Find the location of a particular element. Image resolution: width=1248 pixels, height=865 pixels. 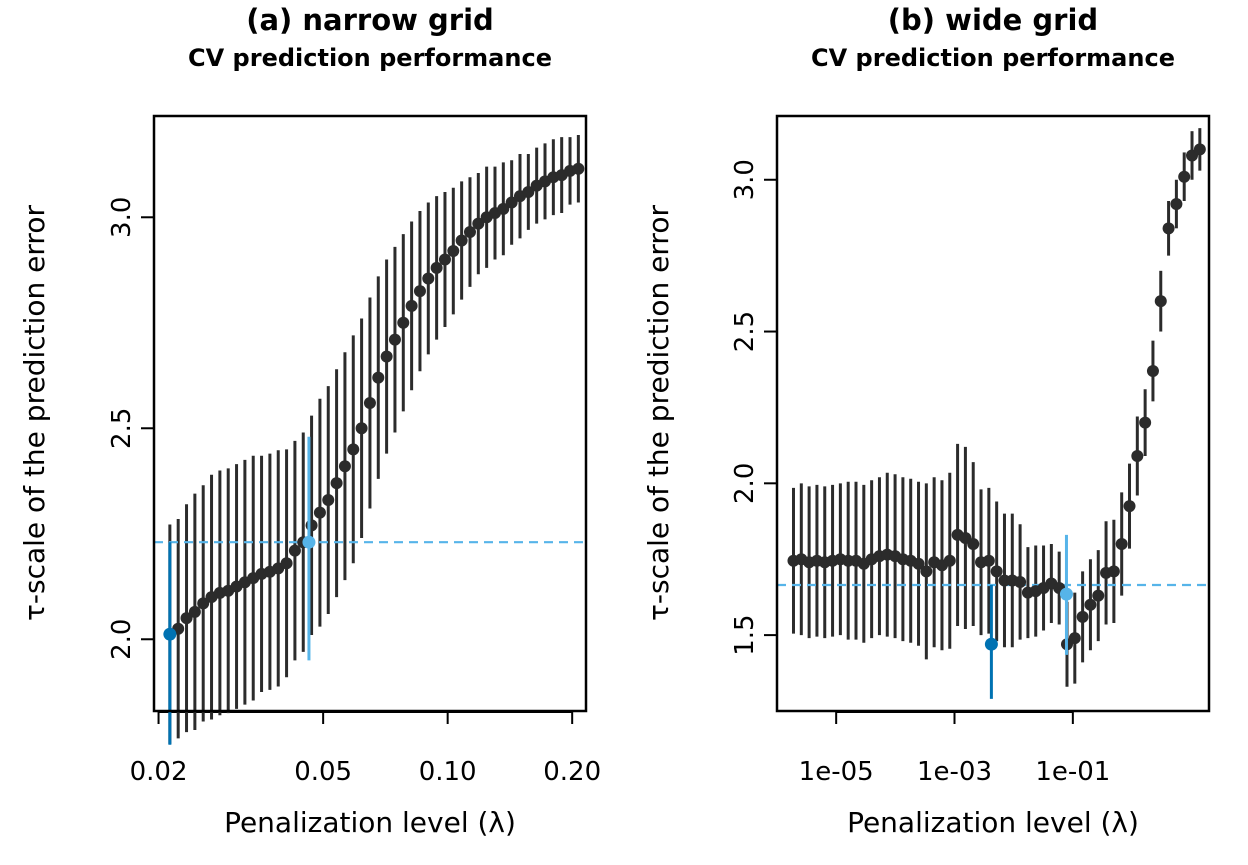

panel-a-y-tick-label: 3.0 is located at coordinates (122, 217).